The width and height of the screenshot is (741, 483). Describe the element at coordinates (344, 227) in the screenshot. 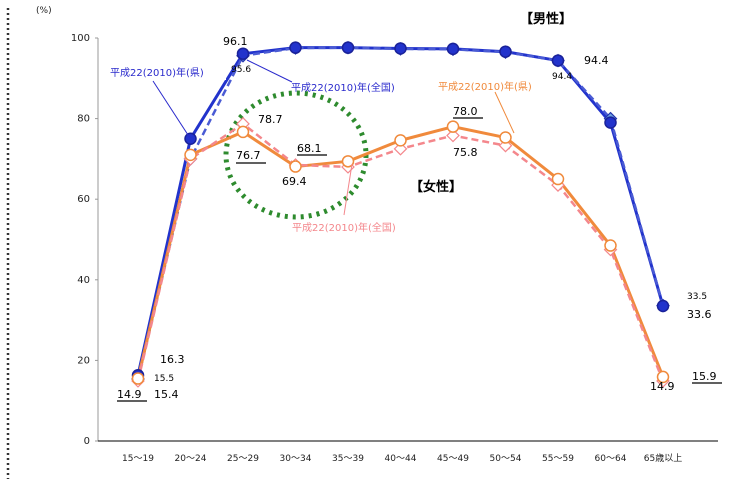

I see `callout-female-national: 平成22(2010)年(全国)` at that location.